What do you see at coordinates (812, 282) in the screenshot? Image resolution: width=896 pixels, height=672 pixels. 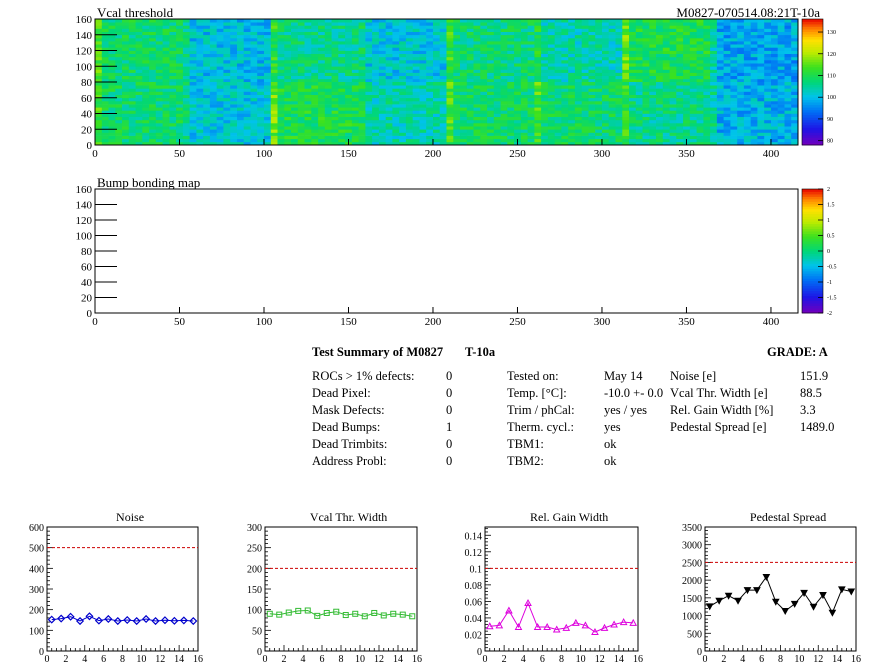 I see `color-scale-band` at bounding box center [812, 282].